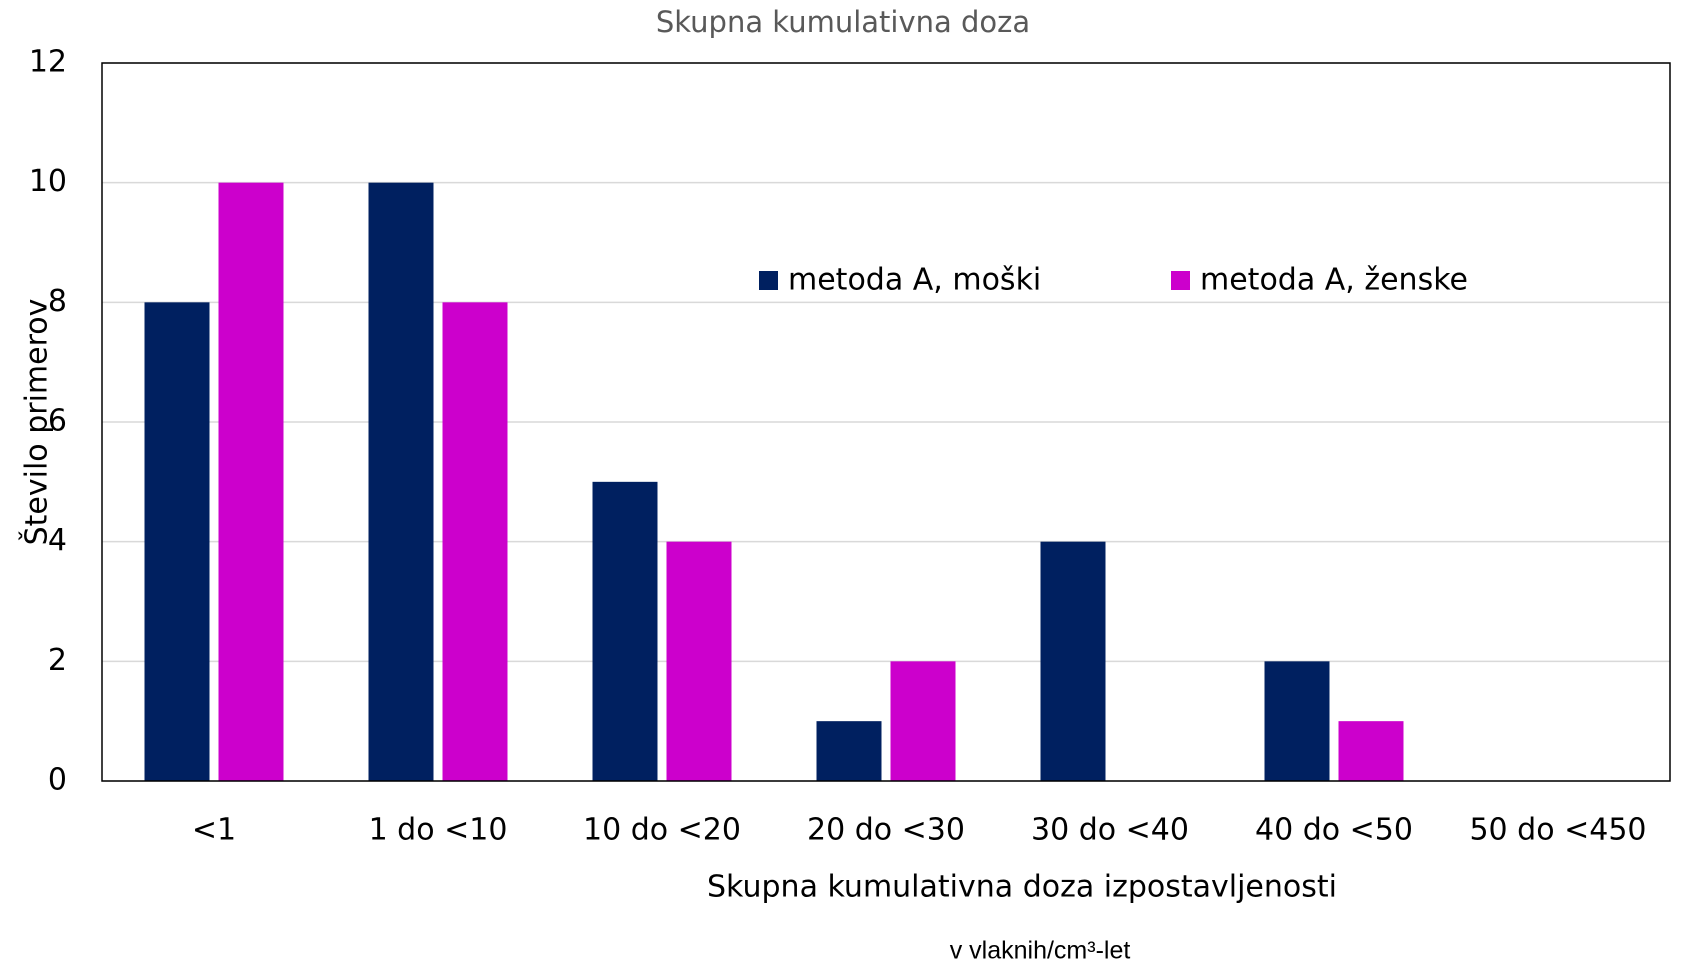  I want to click on x-axis-unit: v vlaknih/cm³-let, so click(1040, 951).